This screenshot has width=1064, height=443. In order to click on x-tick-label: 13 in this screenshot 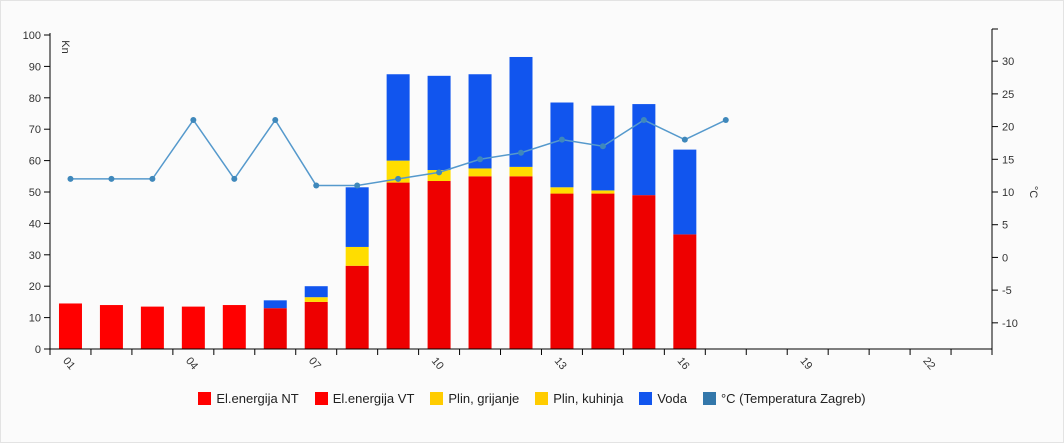, I will do `click(560, 363)`.